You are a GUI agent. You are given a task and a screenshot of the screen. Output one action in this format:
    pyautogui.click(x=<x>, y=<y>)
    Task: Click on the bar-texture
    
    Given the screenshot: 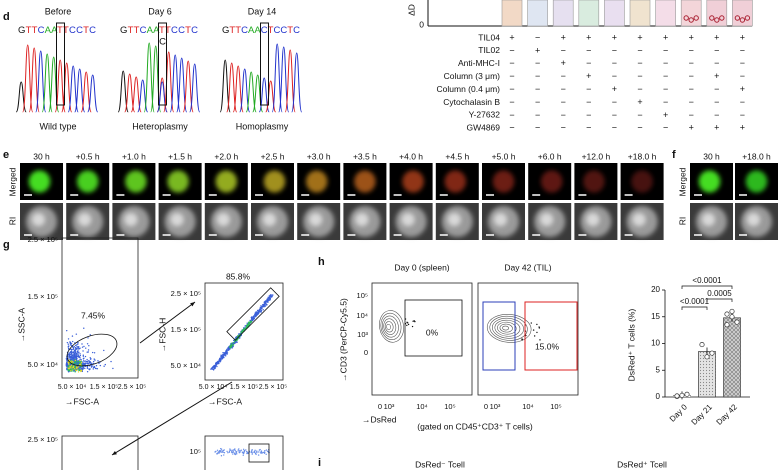 What is the action you would take?
    pyautogui.click(x=707, y=374)
    